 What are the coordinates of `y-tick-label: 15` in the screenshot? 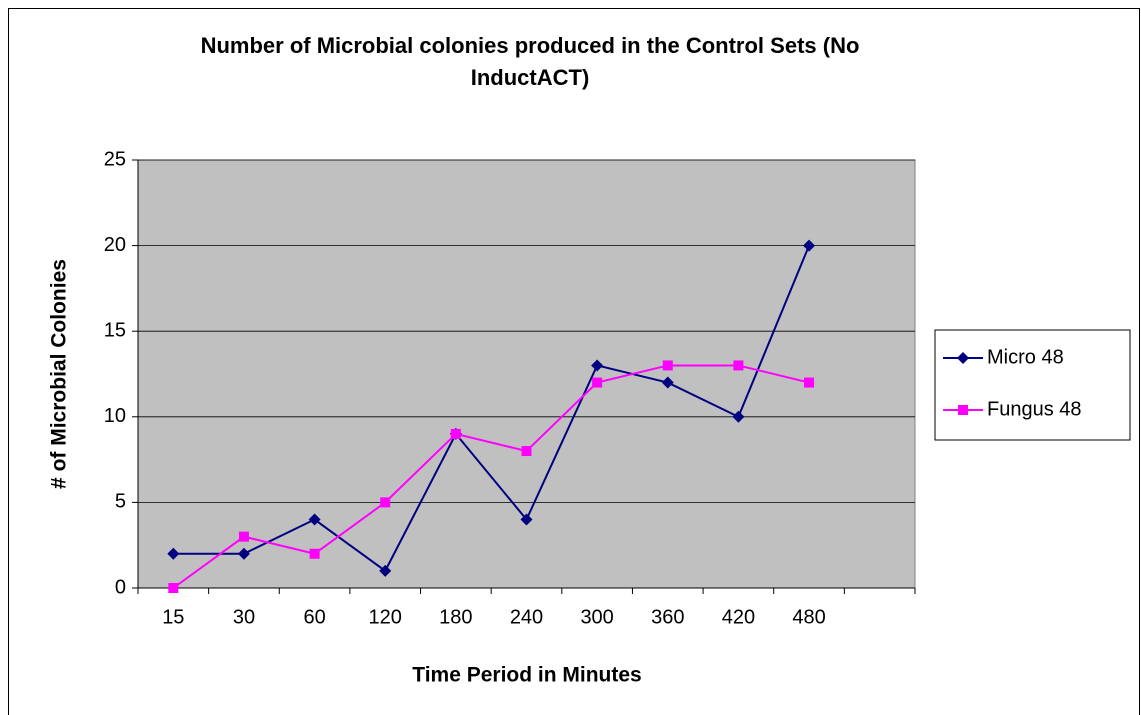 It's located at (115, 330).